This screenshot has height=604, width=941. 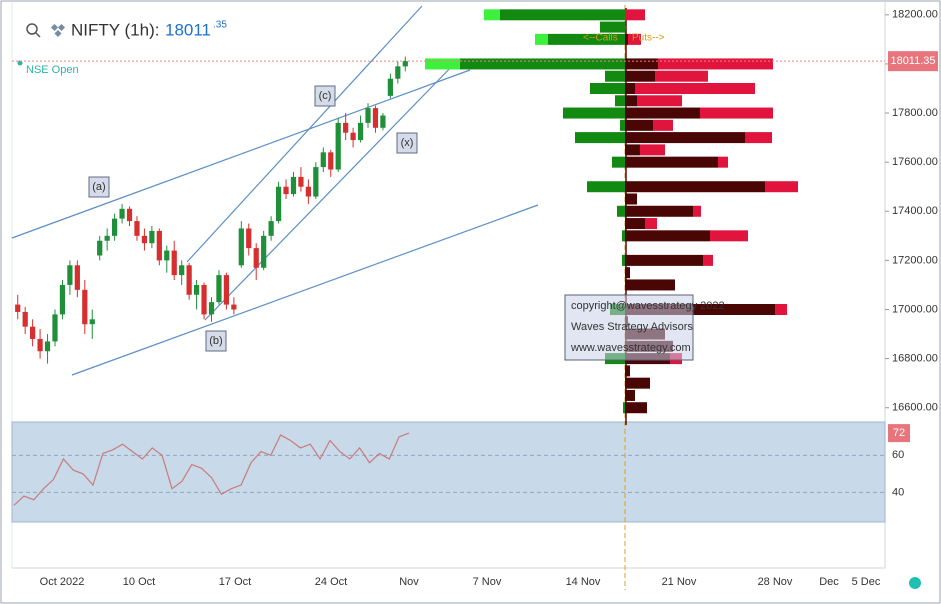 What do you see at coordinates (915, 359) in the screenshot?
I see `y-tick-label: 16800.00` at bounding box center [915, 359].